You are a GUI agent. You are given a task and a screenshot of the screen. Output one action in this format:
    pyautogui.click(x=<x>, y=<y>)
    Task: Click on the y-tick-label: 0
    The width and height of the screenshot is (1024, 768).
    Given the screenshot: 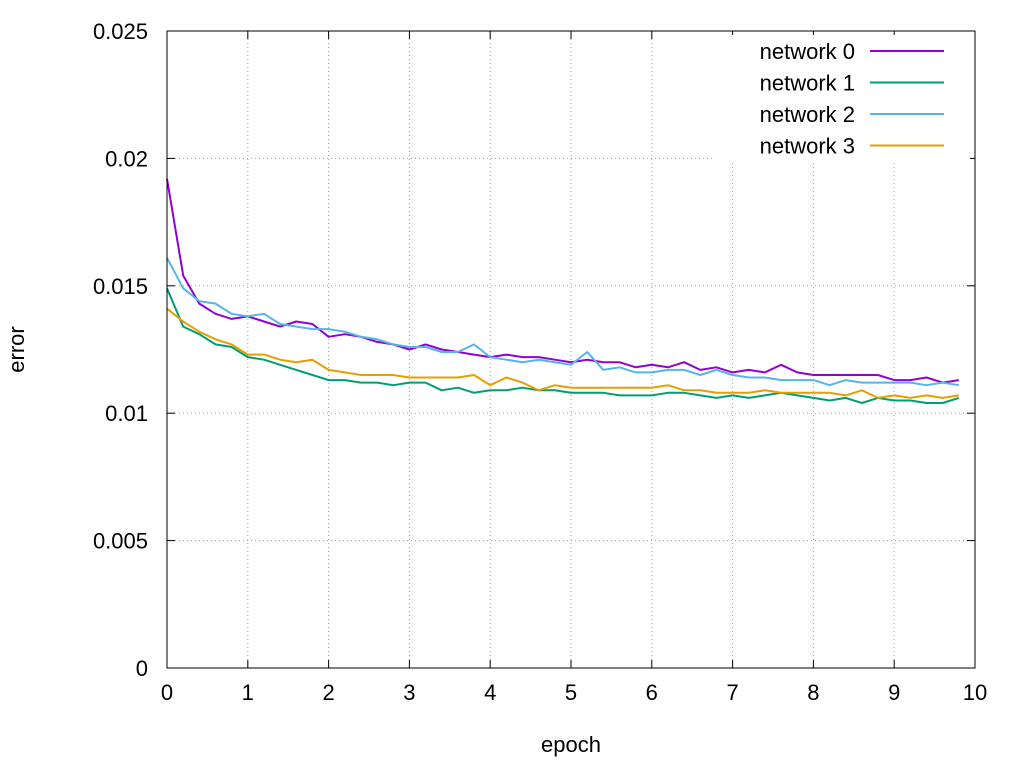 What is the action you would take?
    pyautogui.click(x=142, y=668)
    